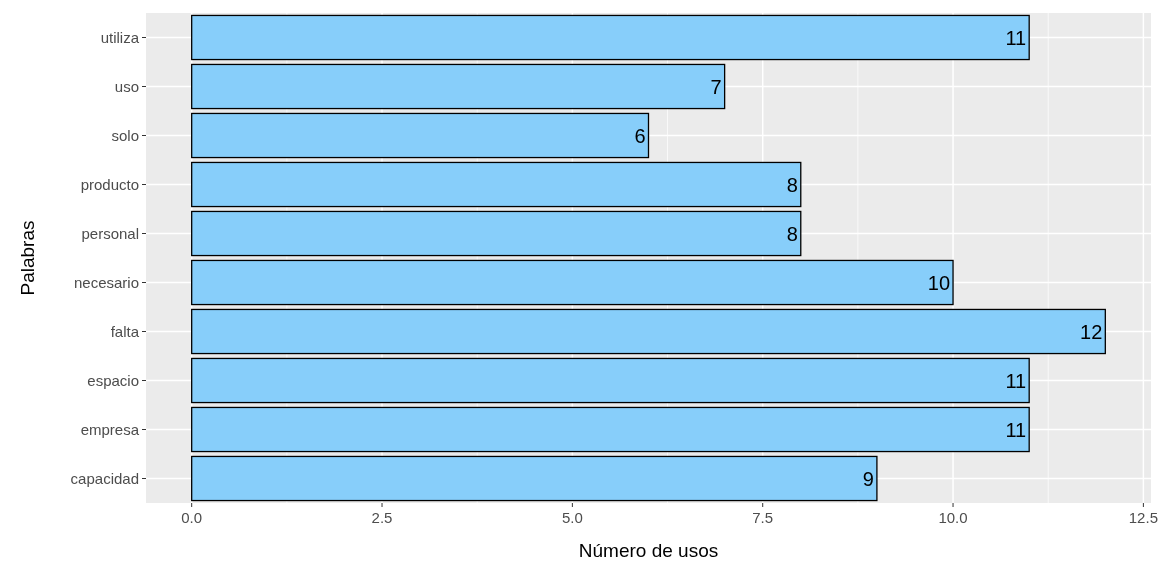 This screenshot has height=561, width=1160. I want to click on y-tick-label: solo, so click(125, 135).